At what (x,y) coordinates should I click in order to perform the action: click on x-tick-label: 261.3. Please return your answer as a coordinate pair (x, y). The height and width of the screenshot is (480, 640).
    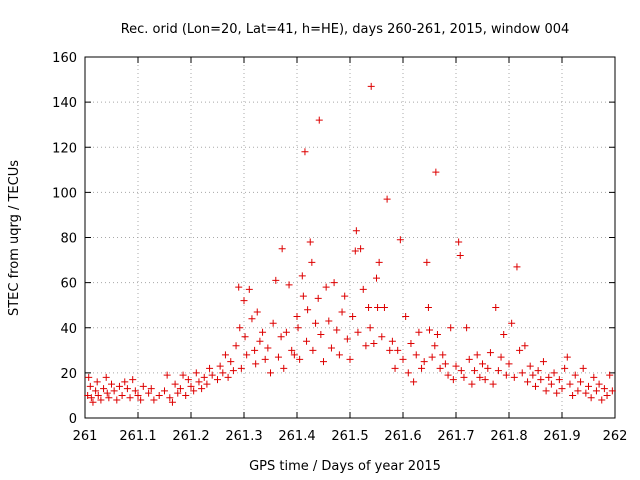
    Looking at the image, I should click on (243, 436).